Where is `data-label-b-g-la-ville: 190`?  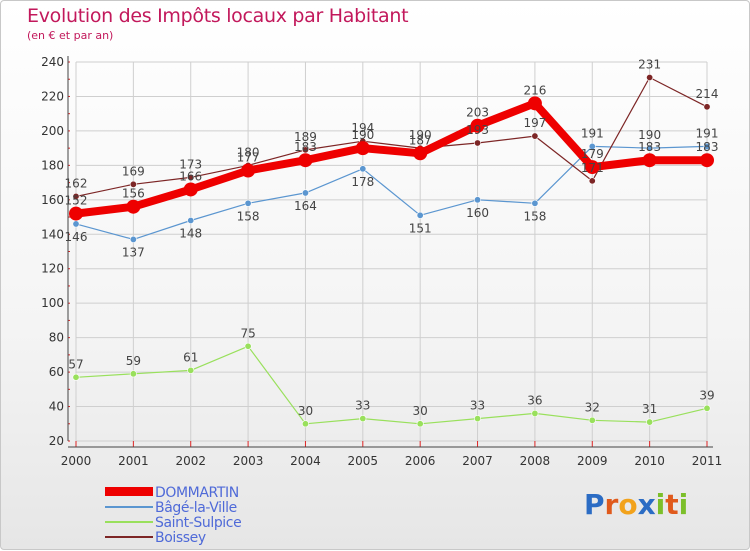 data-label-b-g-la-ville: 190 is located at coordinates (649, 135).